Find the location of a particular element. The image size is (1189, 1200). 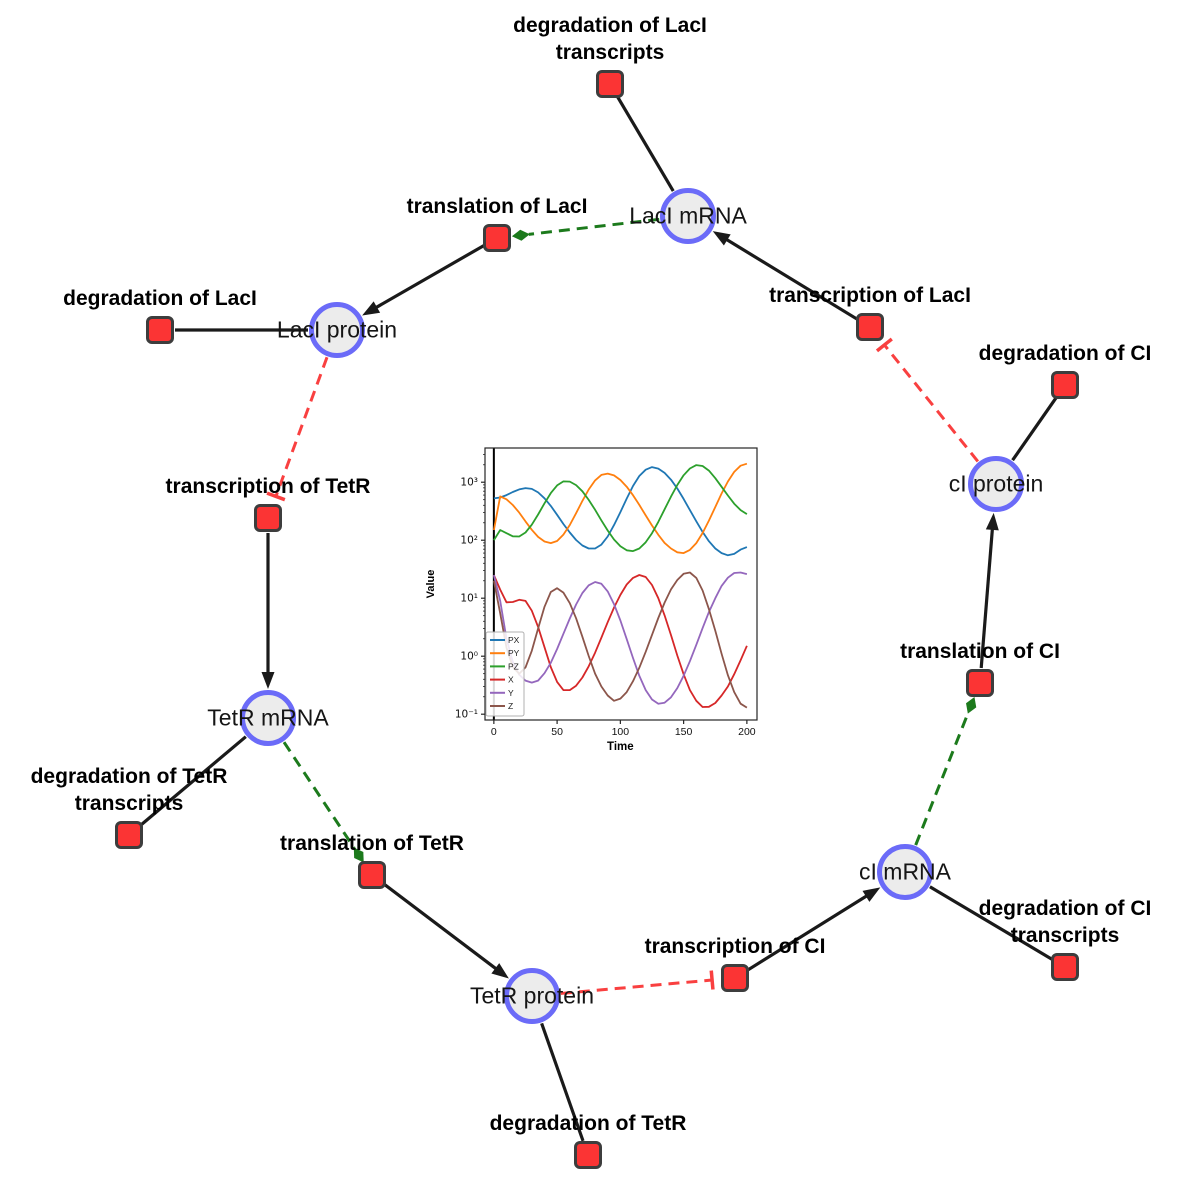

chart-x-axis-label: Time is located at coordinates (620, 747).